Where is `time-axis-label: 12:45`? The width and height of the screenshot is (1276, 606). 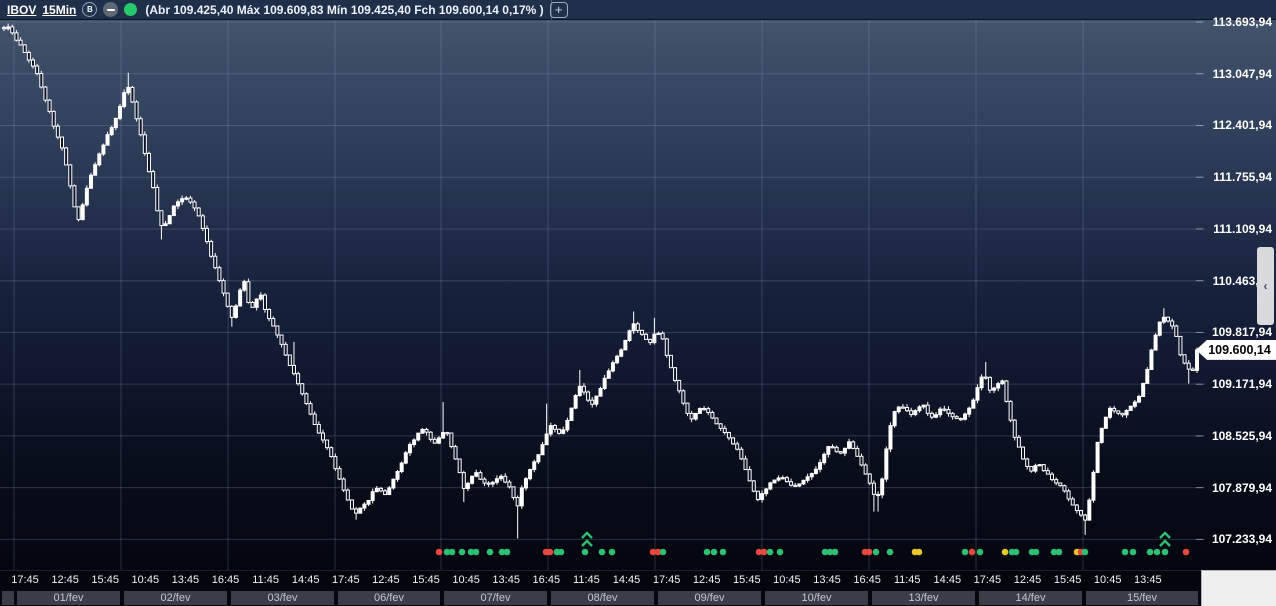
time-axis-label: 12:45 is located at coordinates (386, 580).